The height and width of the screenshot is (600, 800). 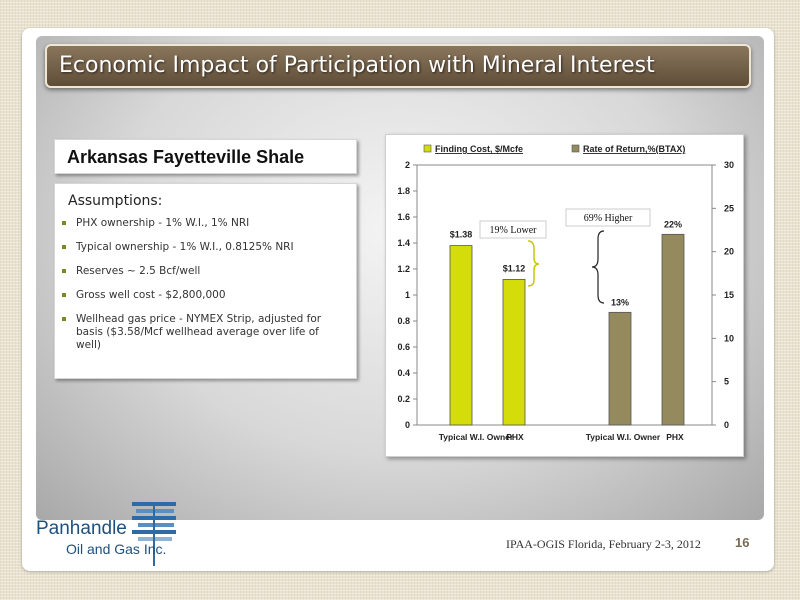 What do you see at coordinates (403, 269) in the screenshot?
I see `left-axis-tick-label: 1.2` at bounding box center [403, 269].